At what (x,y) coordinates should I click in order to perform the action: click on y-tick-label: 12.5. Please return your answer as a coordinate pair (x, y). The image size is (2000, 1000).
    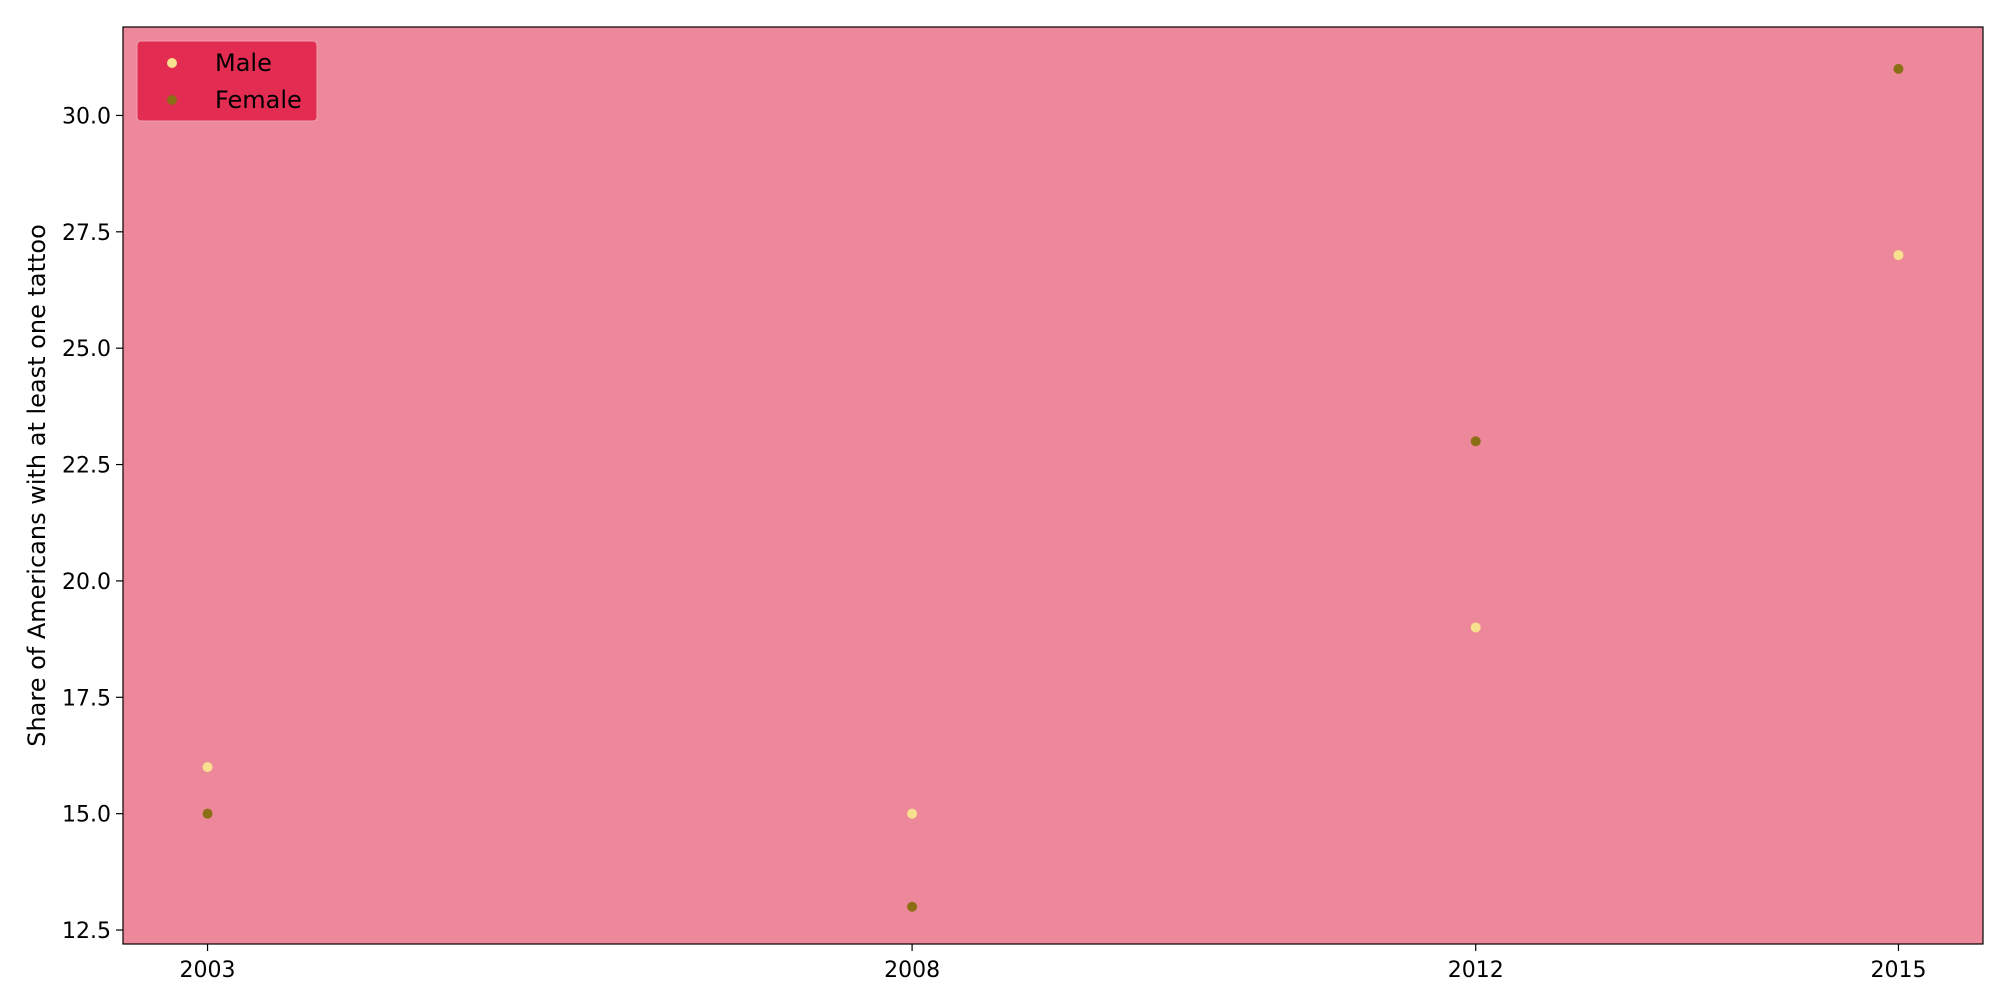
    Looking at the image, I should click on (86, 931).